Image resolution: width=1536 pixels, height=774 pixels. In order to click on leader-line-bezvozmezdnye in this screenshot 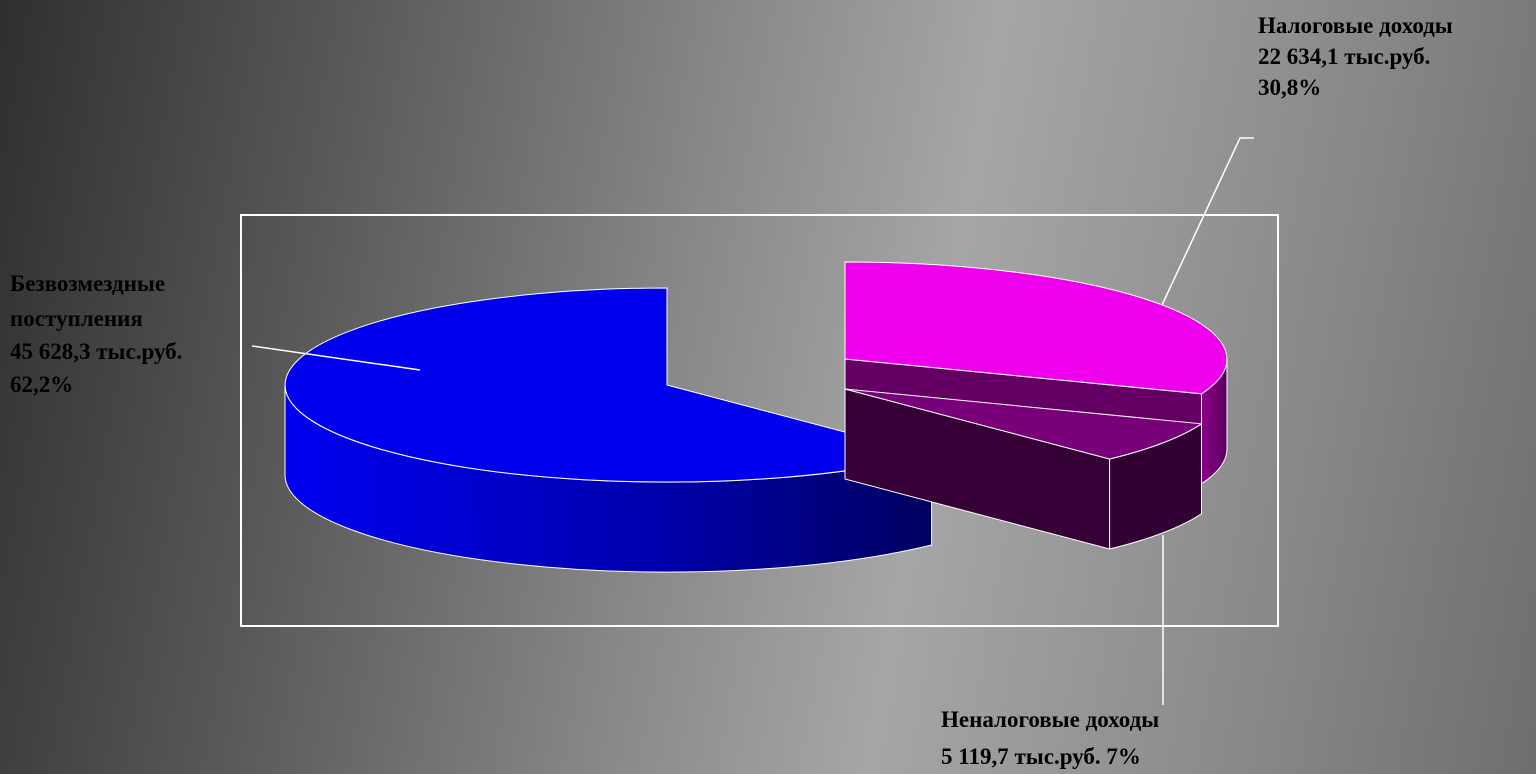, I will do `click(336, 358)`.